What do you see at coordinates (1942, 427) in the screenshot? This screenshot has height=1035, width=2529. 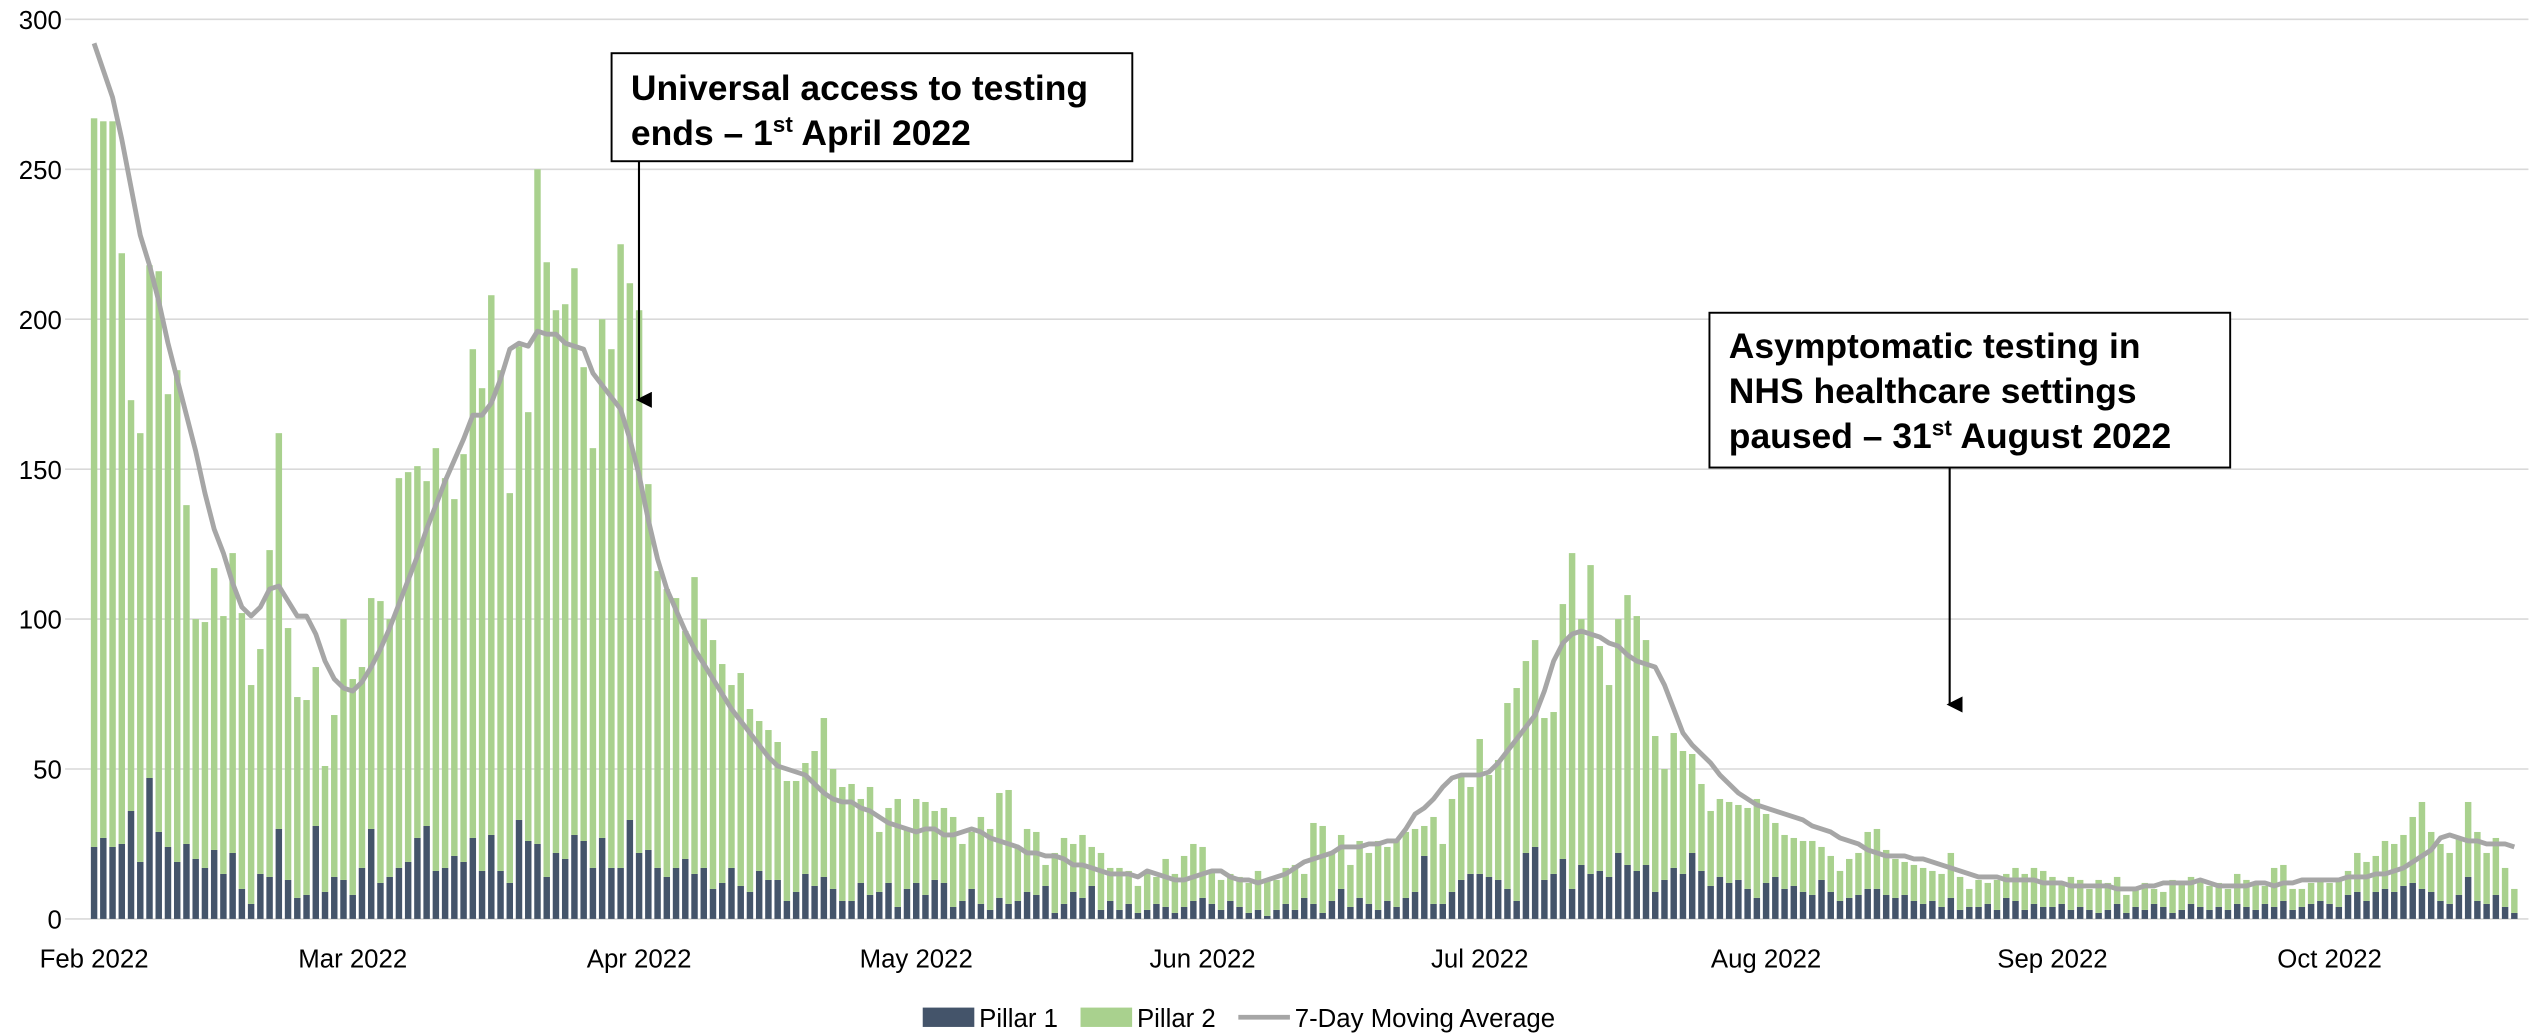 I see `annotation-superscript: st` at bounding box center [1942, 427].